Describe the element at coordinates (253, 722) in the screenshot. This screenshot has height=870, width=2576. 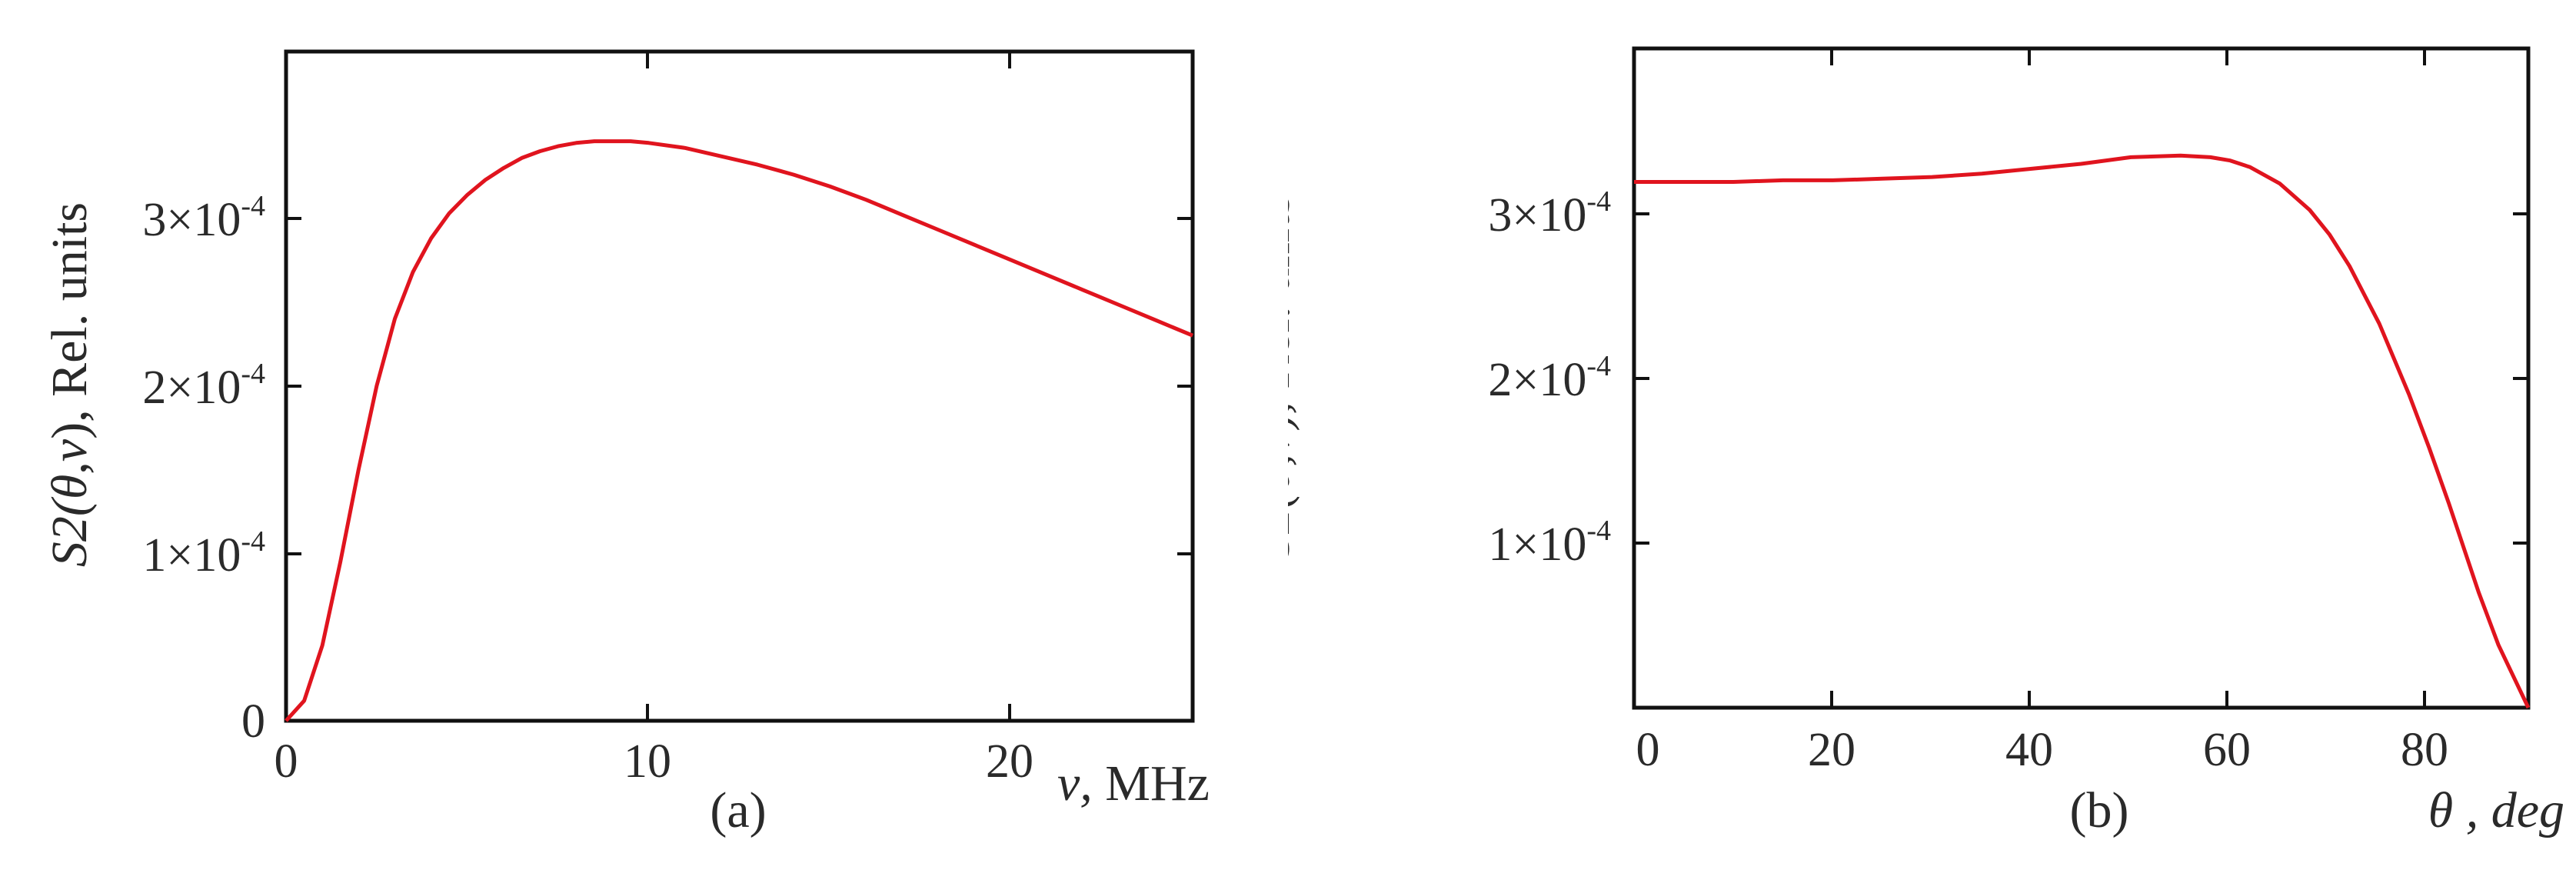
I see `y-tick-label: 0` at that location.